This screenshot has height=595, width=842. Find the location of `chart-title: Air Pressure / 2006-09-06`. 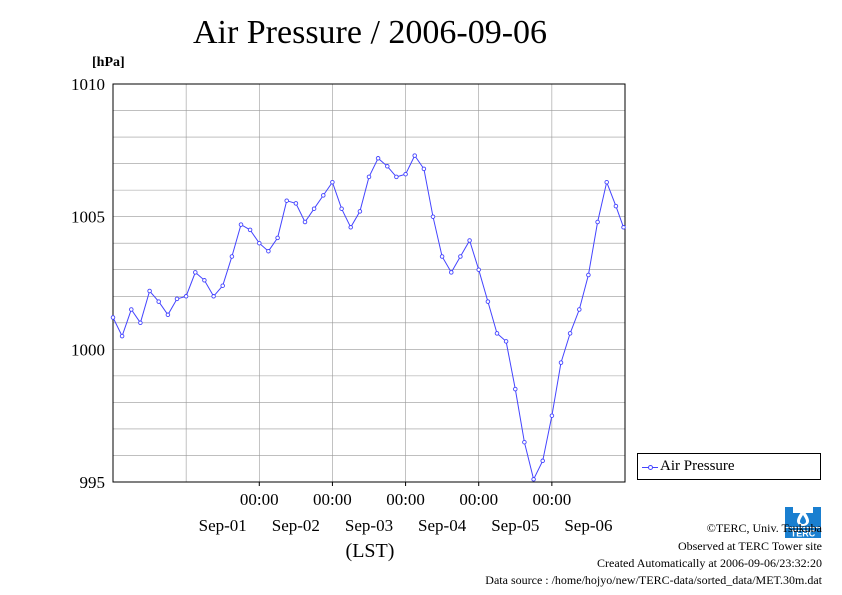

chart-title: Air Pressure / 2006-09-06 is located at coordinates (370, 32).